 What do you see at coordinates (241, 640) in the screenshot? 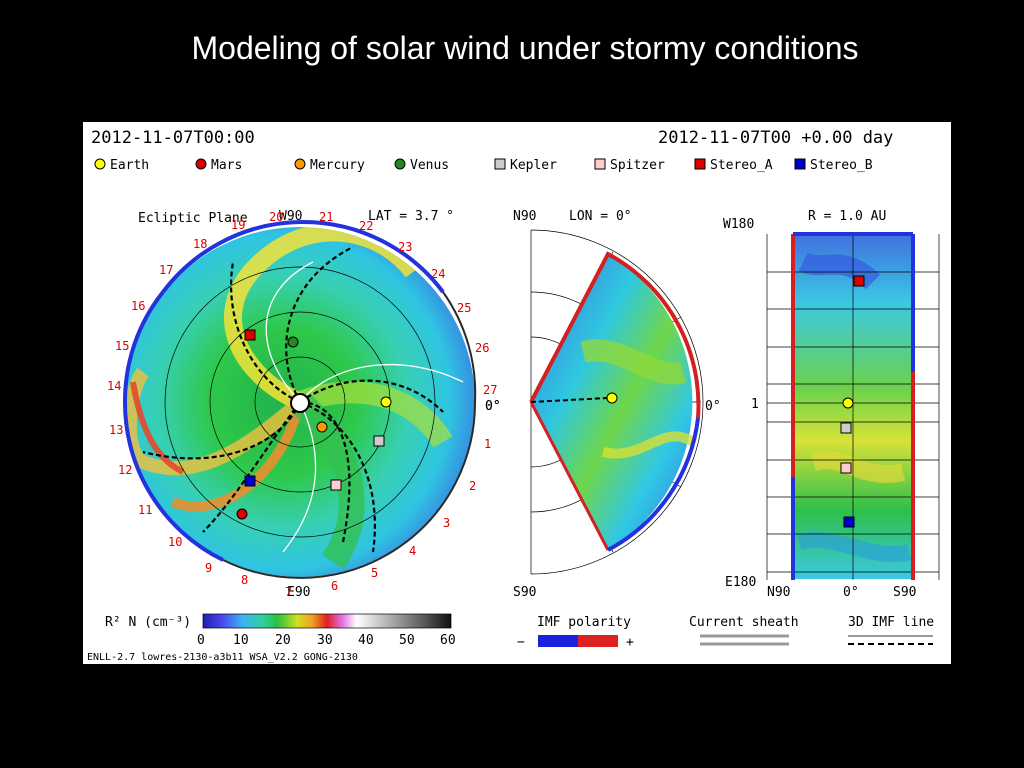
I see `colorbar-tick: 10` at bounding box center [241, 640].